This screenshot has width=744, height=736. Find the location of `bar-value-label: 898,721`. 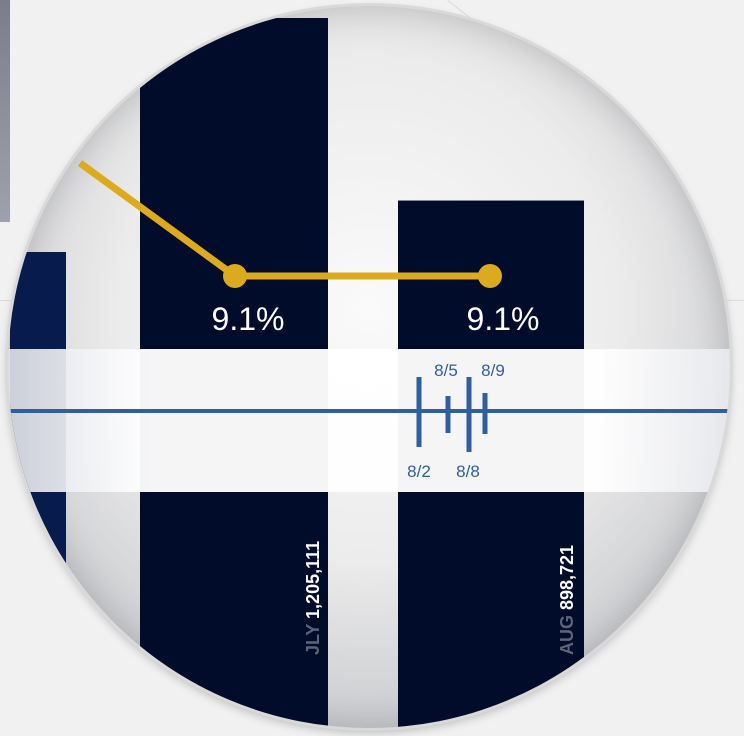

bar-value-label: 898,721 is located at coordinates (567, 577).